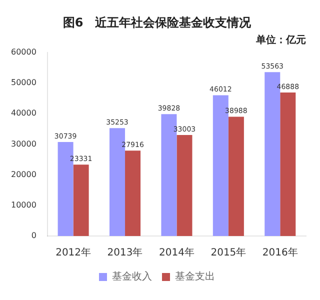 Image resolution: width=320 pixels, height=300 pixels. Describe the element at coordinates (132, 276) in the screenshot. I see `legend-label: 基金收入` at that location.